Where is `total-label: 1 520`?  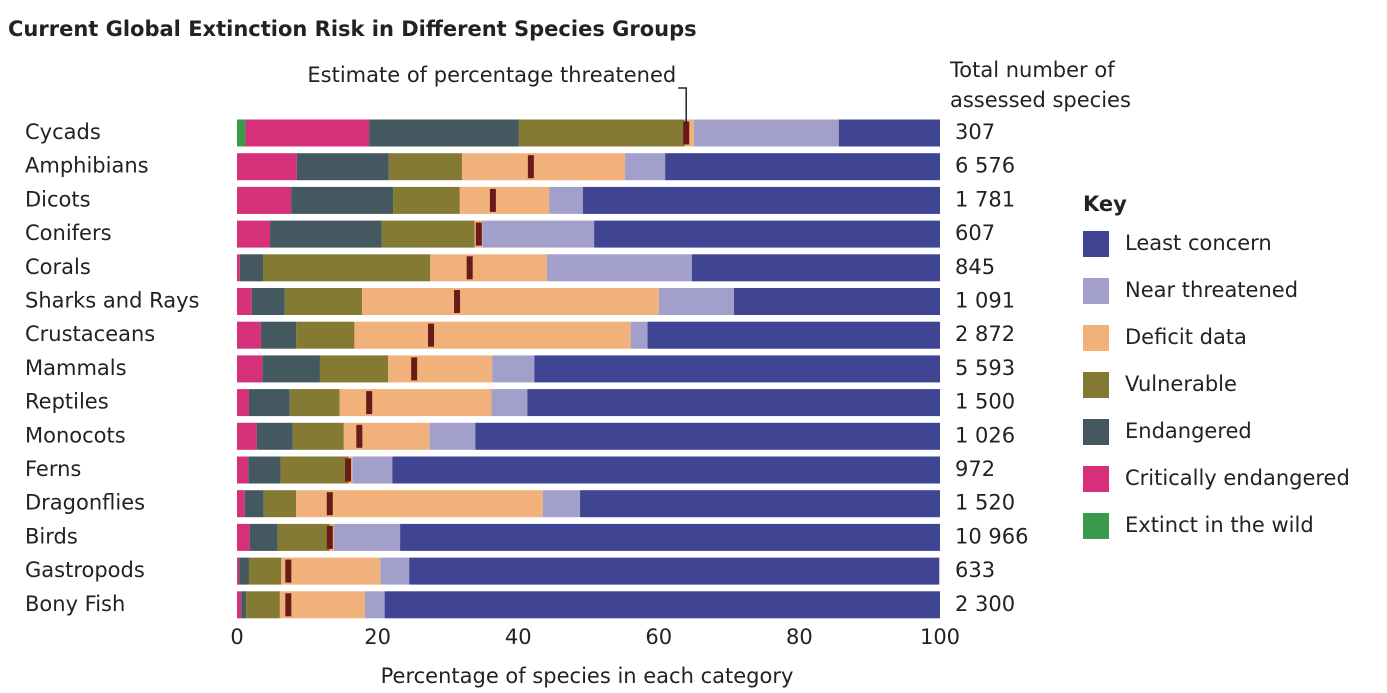 total-label: 1 520 is located at coordinates (985, 503).